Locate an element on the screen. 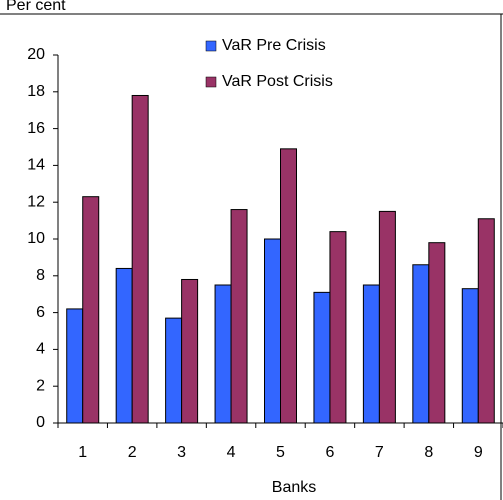 Image resolution: width=503 pixels, height=500 pixels. x-tick-label: 2 is located at coordinates (132, 452).